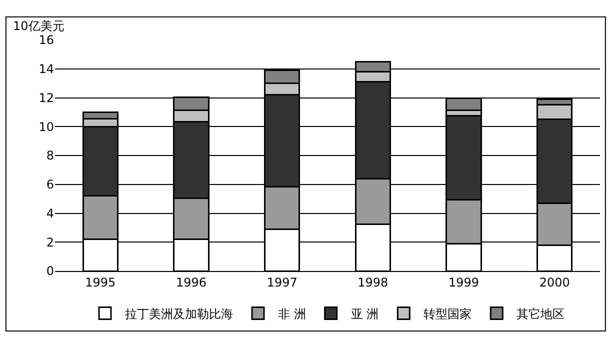  What do you see at coordinates (464, 282) in the screenshot?
I see `x-tick-label: 1999` at bounding box center [464, 282].